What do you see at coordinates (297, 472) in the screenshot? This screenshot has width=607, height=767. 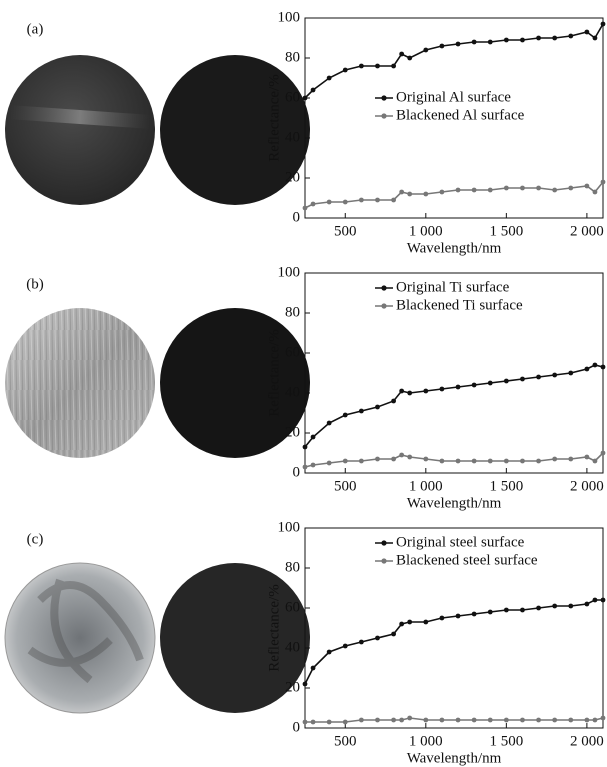 I see `y-tick-label: 0` at bounding box center [297, 472].